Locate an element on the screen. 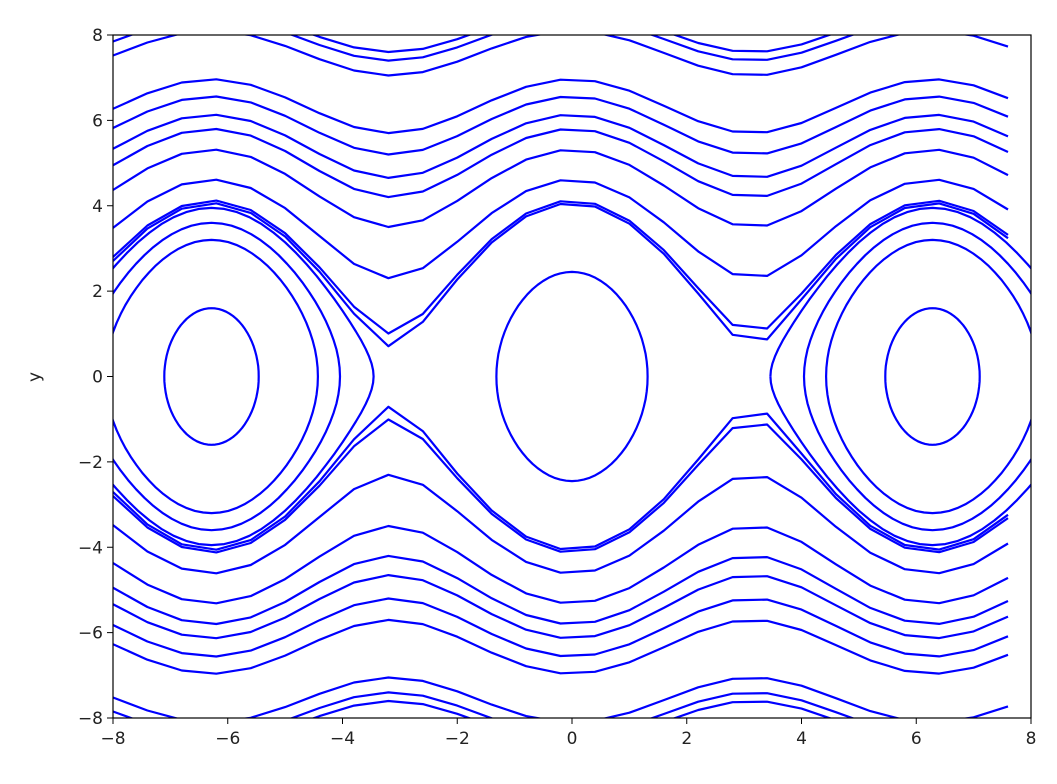  y-axis: −8 −6 −4 −2 0 2 4 6 8 is located at coordinates (95, 377).